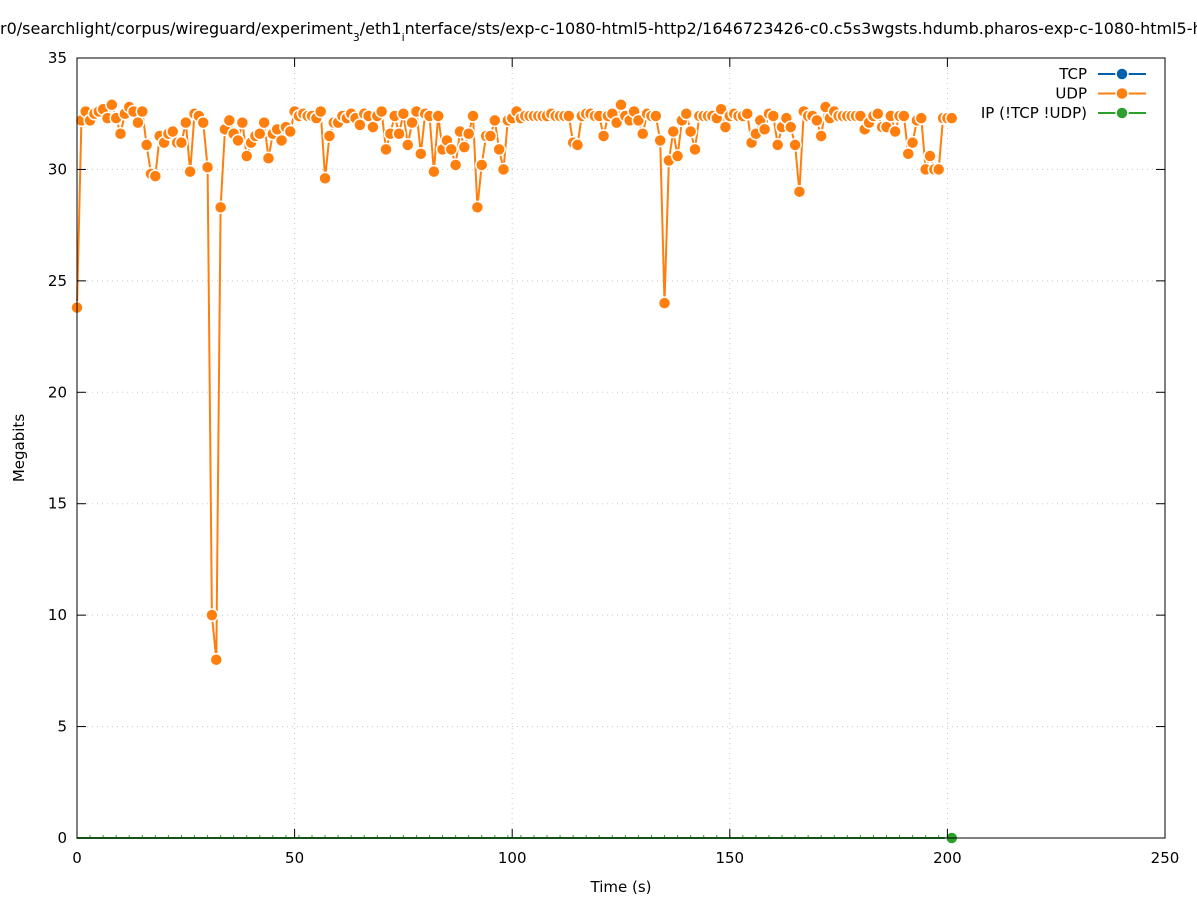 The image size is (1197, 900). I want to click on legend-label: UDP, so click(1071, 94).